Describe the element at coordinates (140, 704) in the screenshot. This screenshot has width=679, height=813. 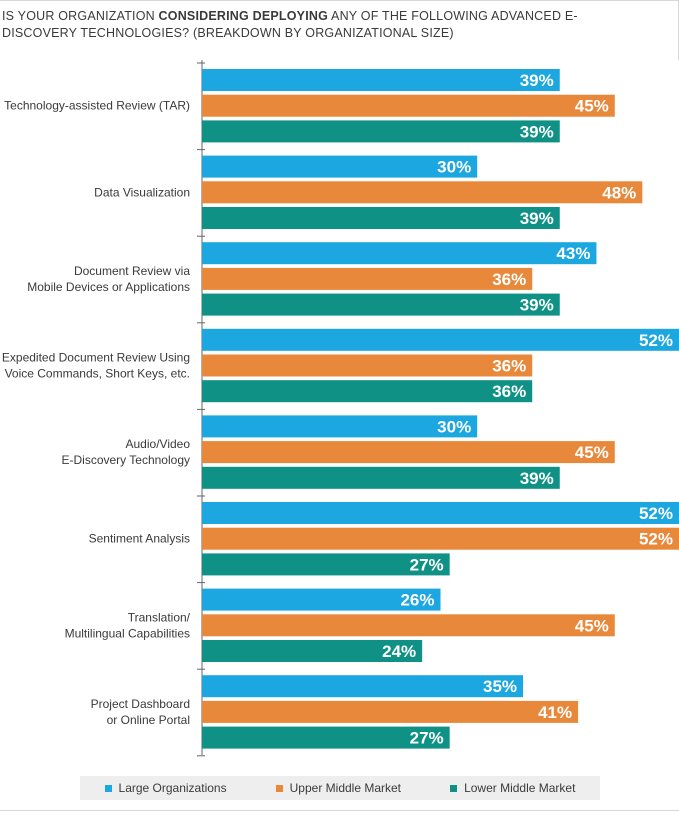
I see `category-label: Project Dashboard` at that location.